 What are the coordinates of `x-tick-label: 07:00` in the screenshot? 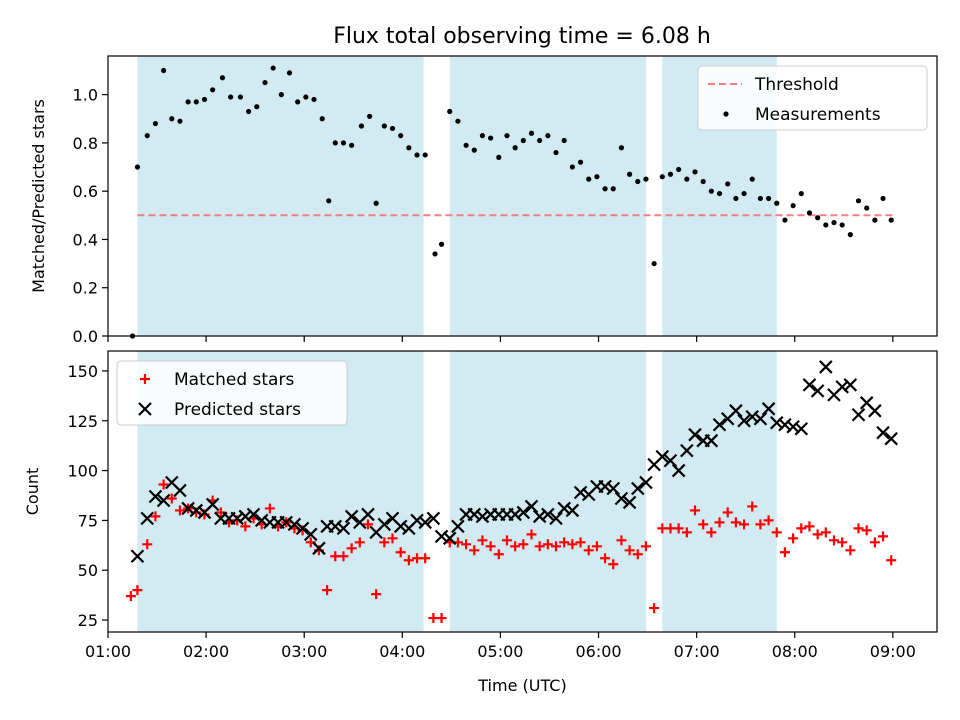 It's located at (697, 651).